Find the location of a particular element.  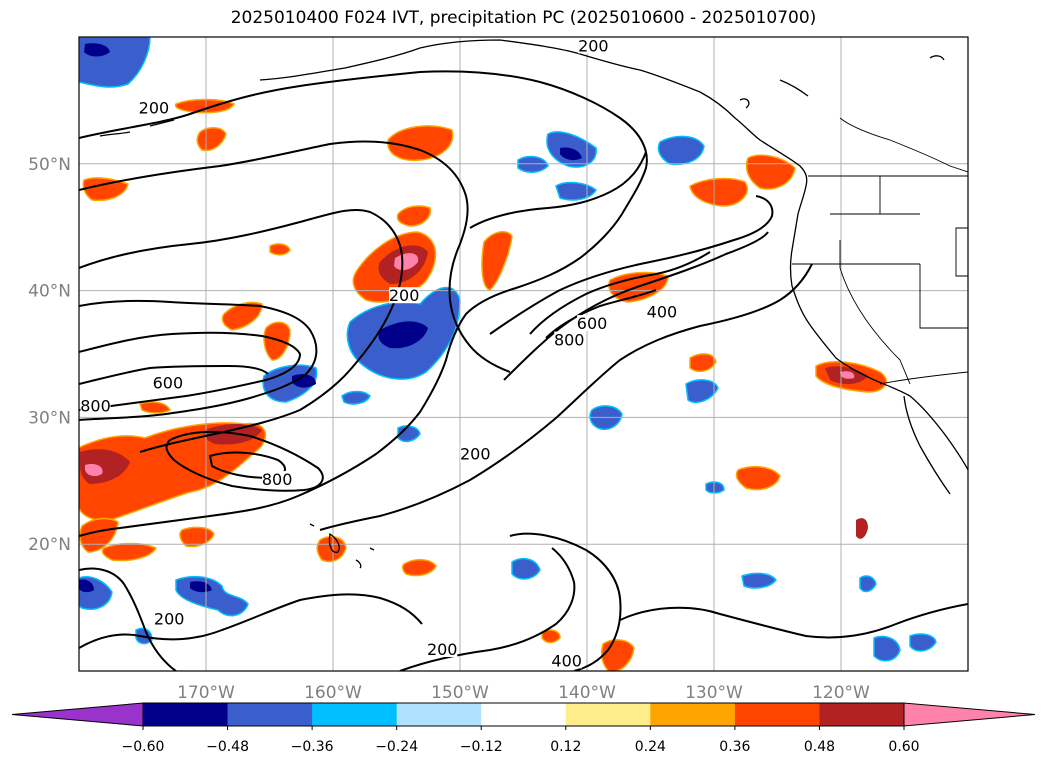

longitude-label: 120°W is located at coordinates (841, 693).